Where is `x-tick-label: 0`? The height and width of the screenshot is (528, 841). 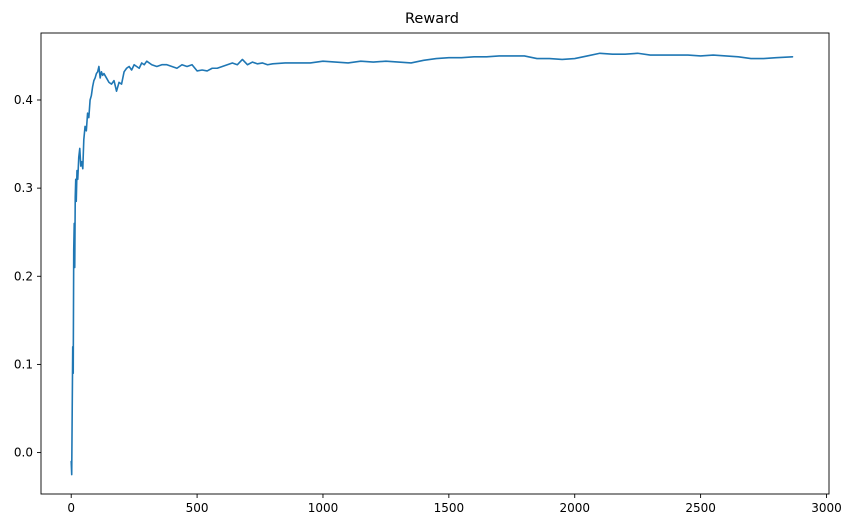
x-tick-label: 0 is located at coordinates (71, 508).